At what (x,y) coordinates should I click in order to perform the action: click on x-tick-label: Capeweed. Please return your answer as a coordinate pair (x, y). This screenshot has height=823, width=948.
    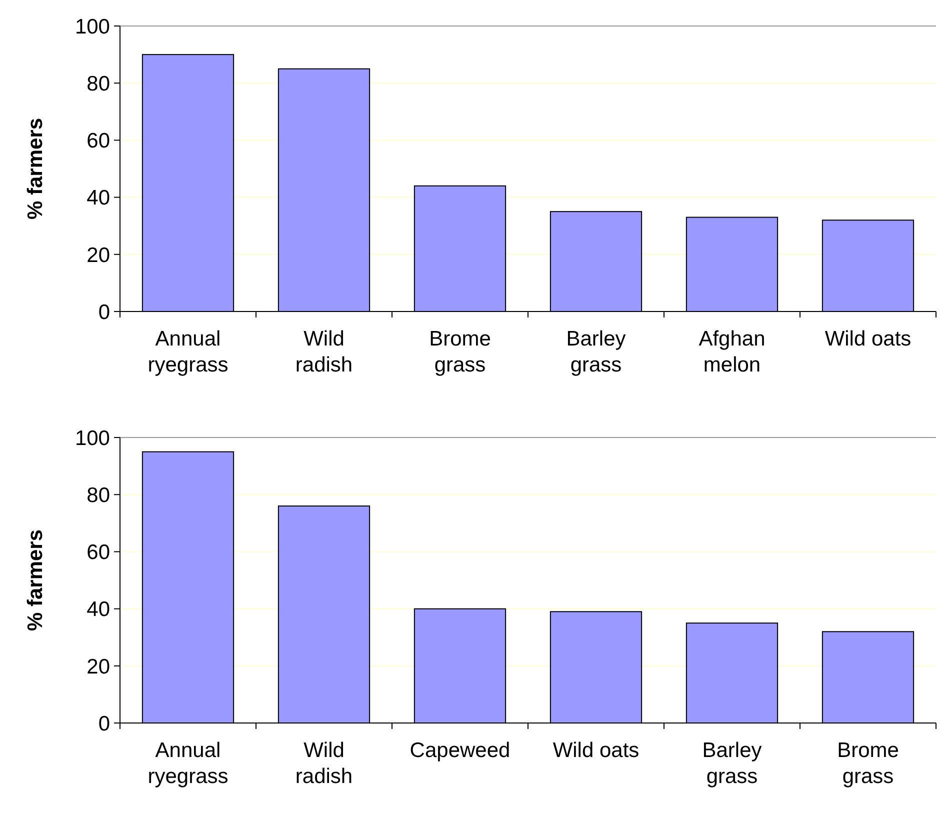
    Looking at the image, I should click on (460, 750).